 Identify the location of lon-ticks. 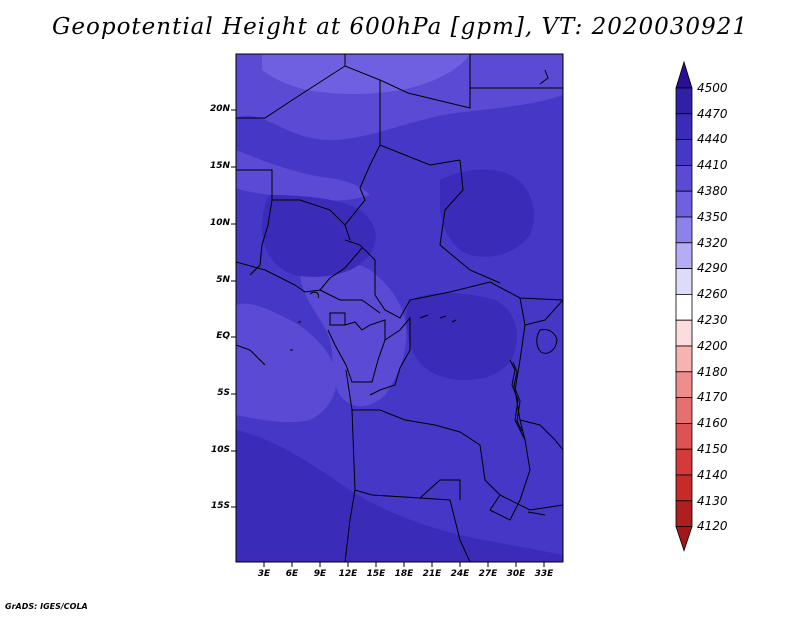
(404, 564).